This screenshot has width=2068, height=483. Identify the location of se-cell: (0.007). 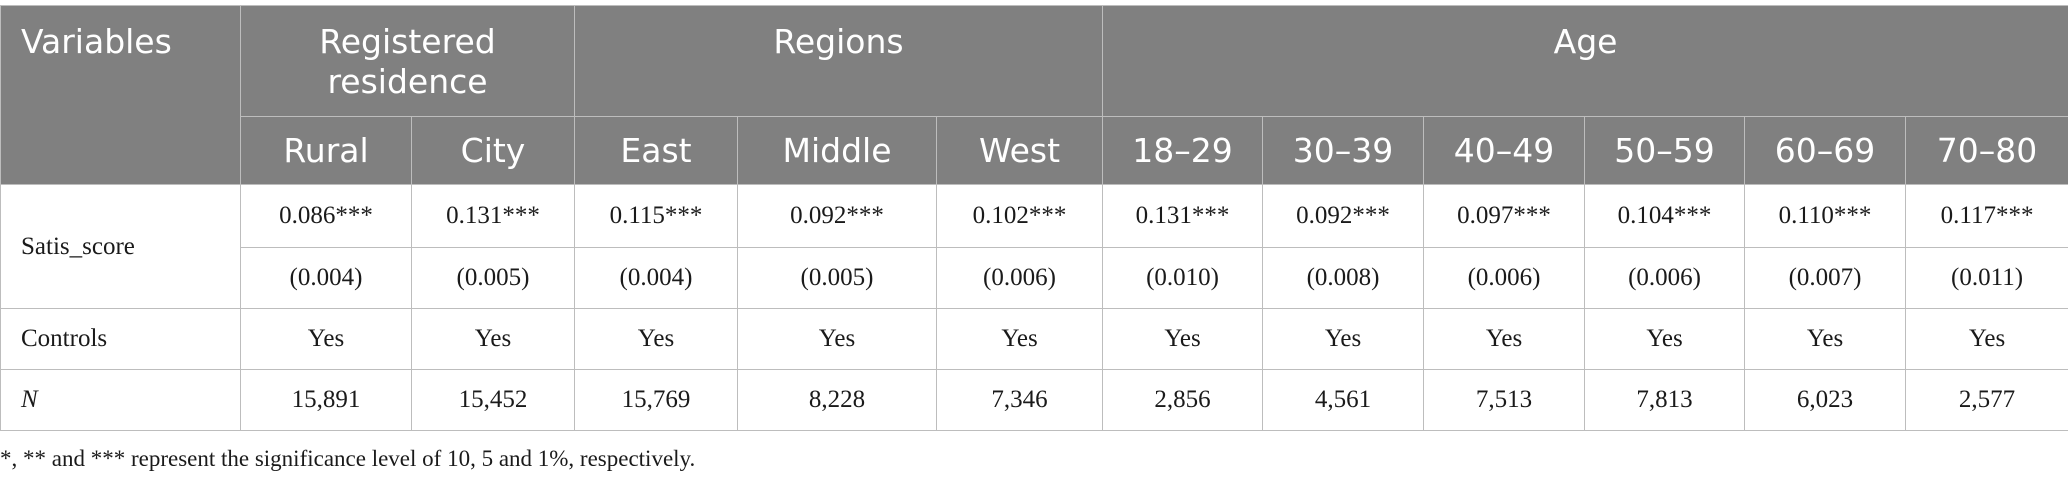
(1825, 278).